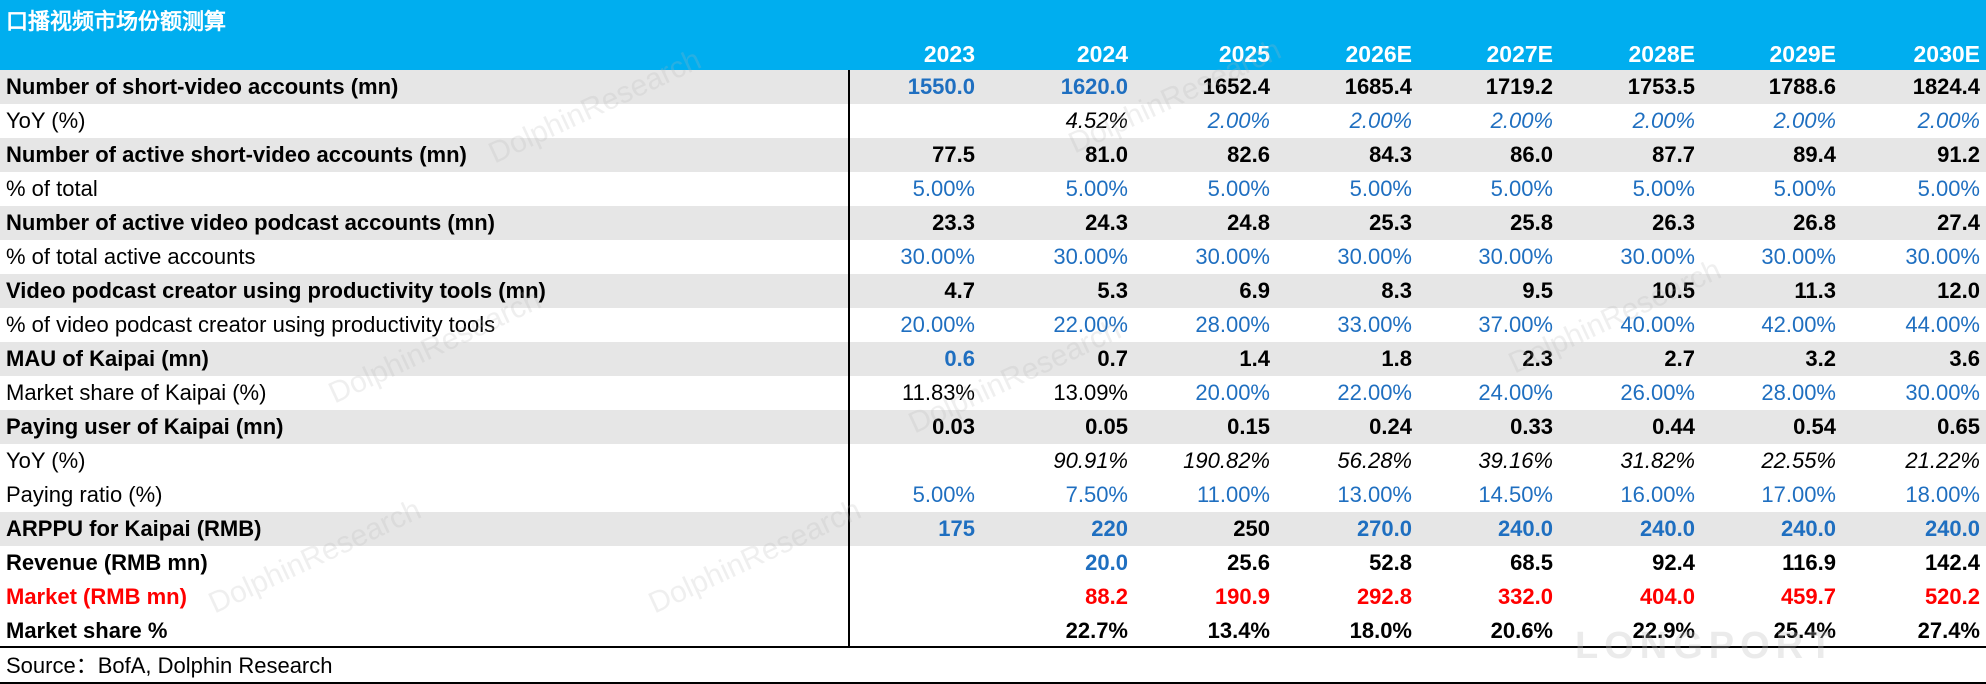 This screenshot has height=684, width=1986. I want to click on table-cell: 56.28%, so click(1374, 460).